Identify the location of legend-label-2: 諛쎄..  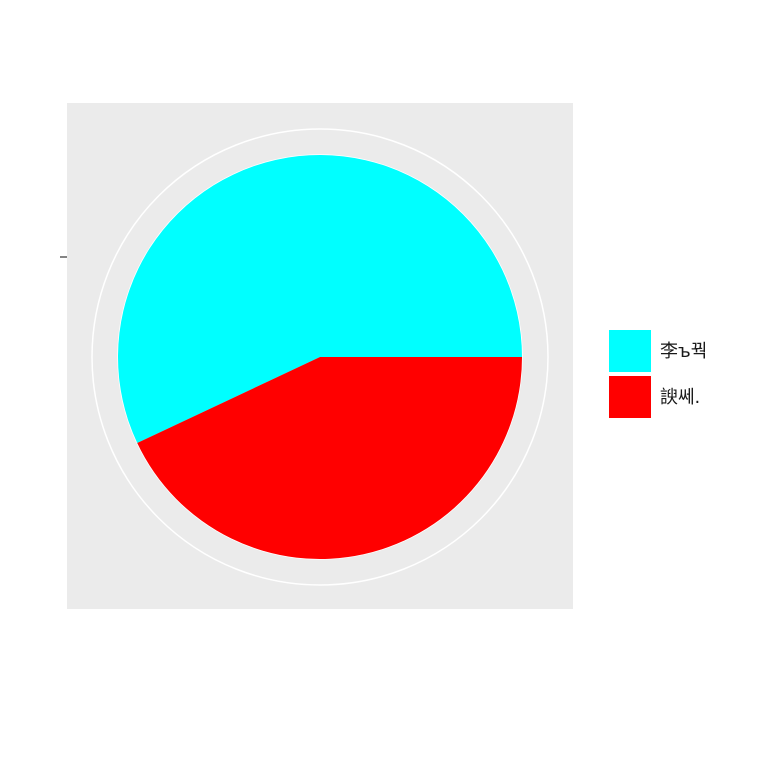
(680, 397).